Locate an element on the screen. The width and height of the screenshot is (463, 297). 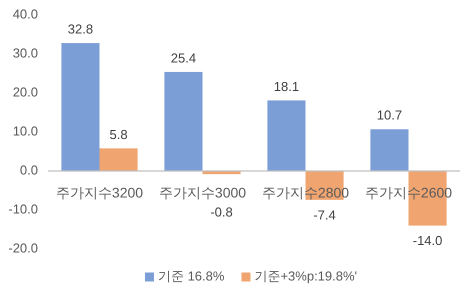
y-tick-label: -10.0 is located at coordinates (23, 208).